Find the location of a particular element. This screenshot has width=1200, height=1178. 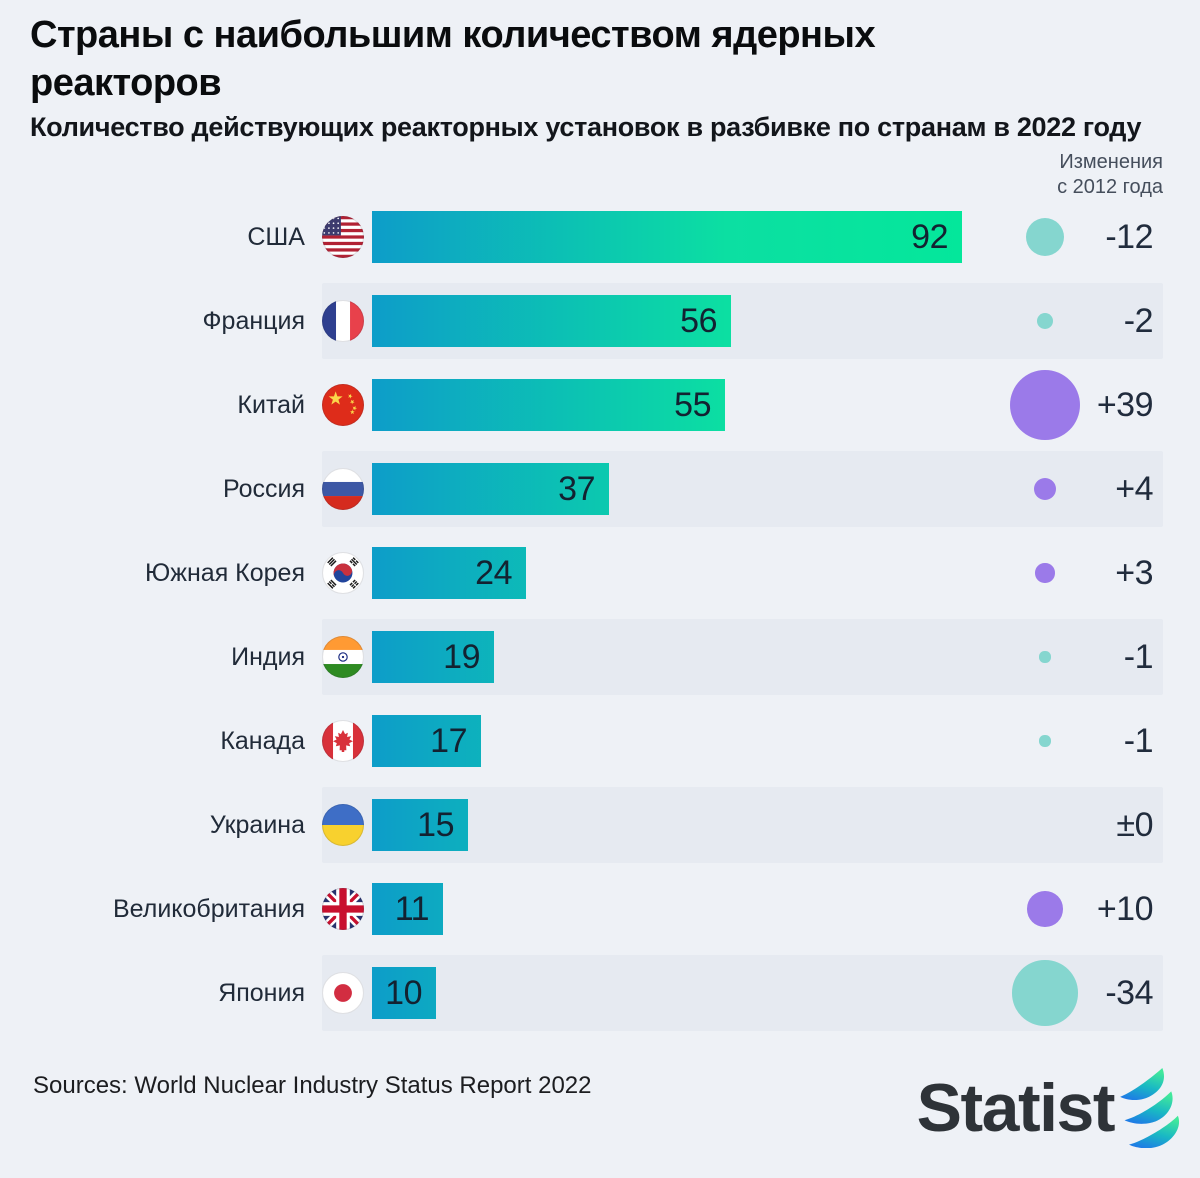

reactor-count-bar: 37 is located at coordinates (490, 489).